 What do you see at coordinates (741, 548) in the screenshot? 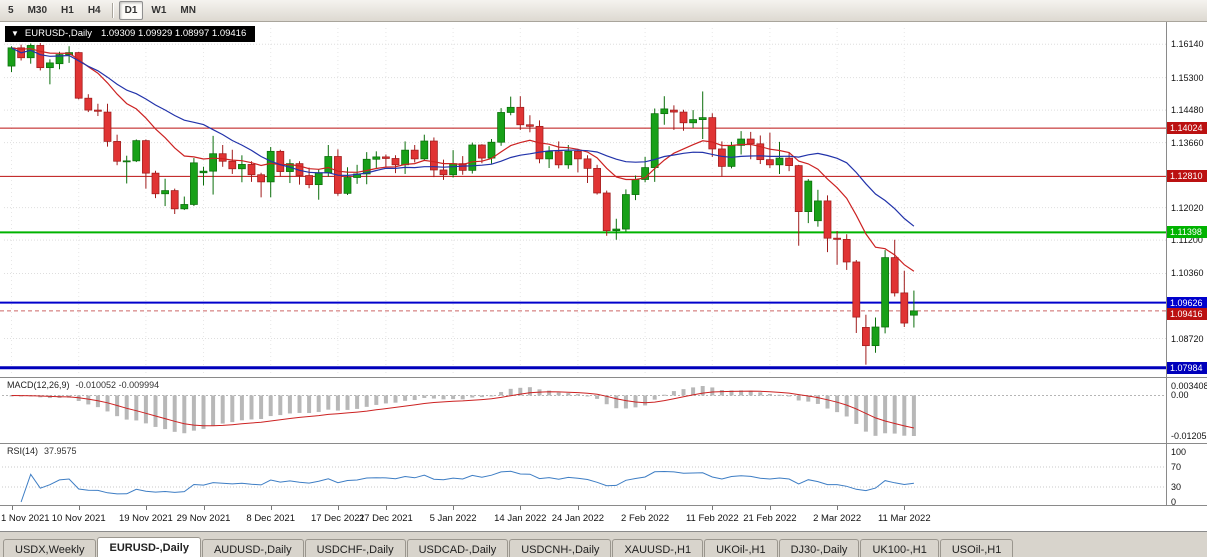
I see `tab-ukoil-h1: UKOil-,H1` at bounding box center [741, 548].